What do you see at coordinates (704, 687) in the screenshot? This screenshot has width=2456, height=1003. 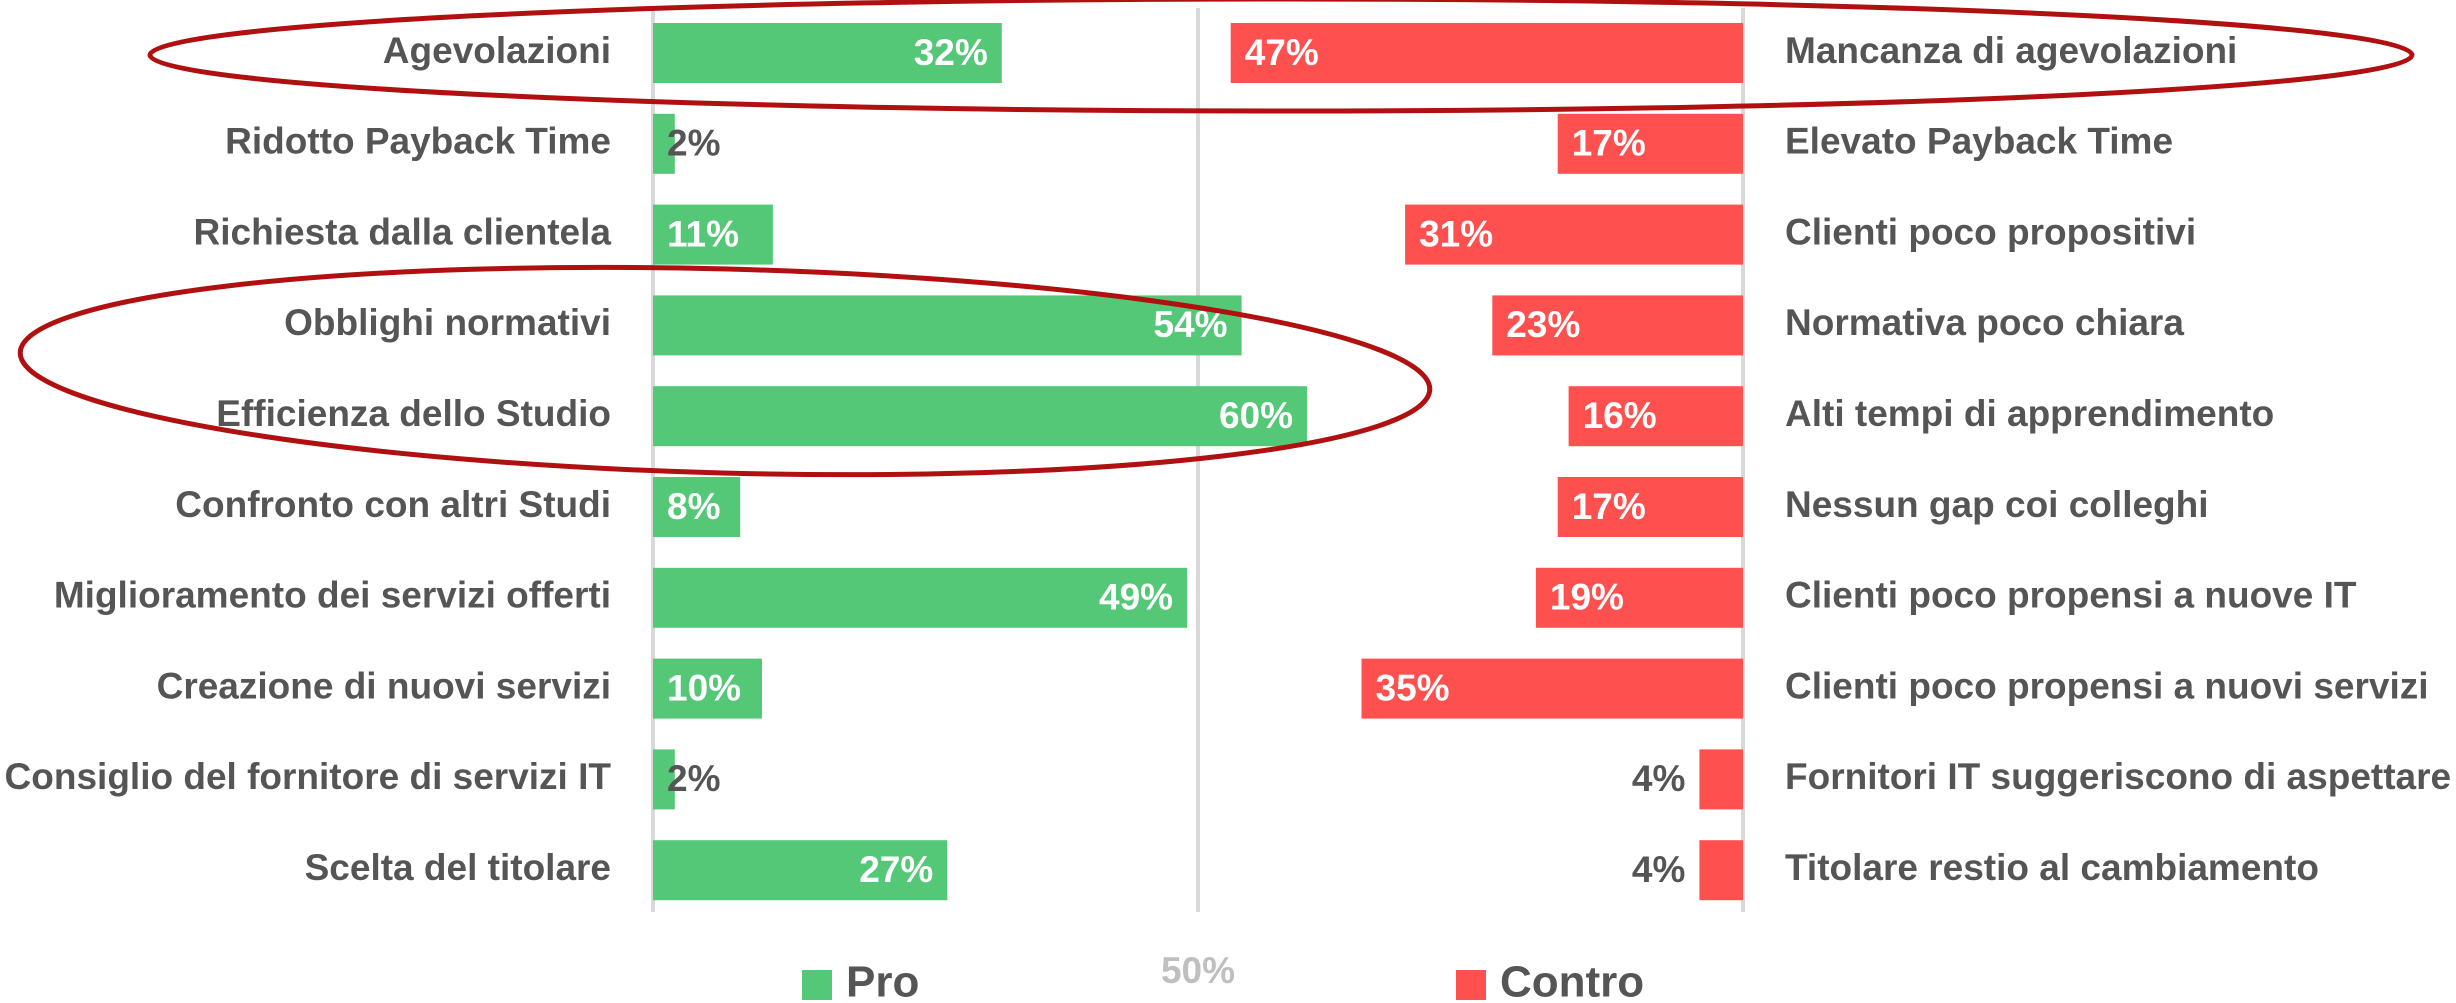 I see `value-label: 10%` at bounding box center [704, 687].